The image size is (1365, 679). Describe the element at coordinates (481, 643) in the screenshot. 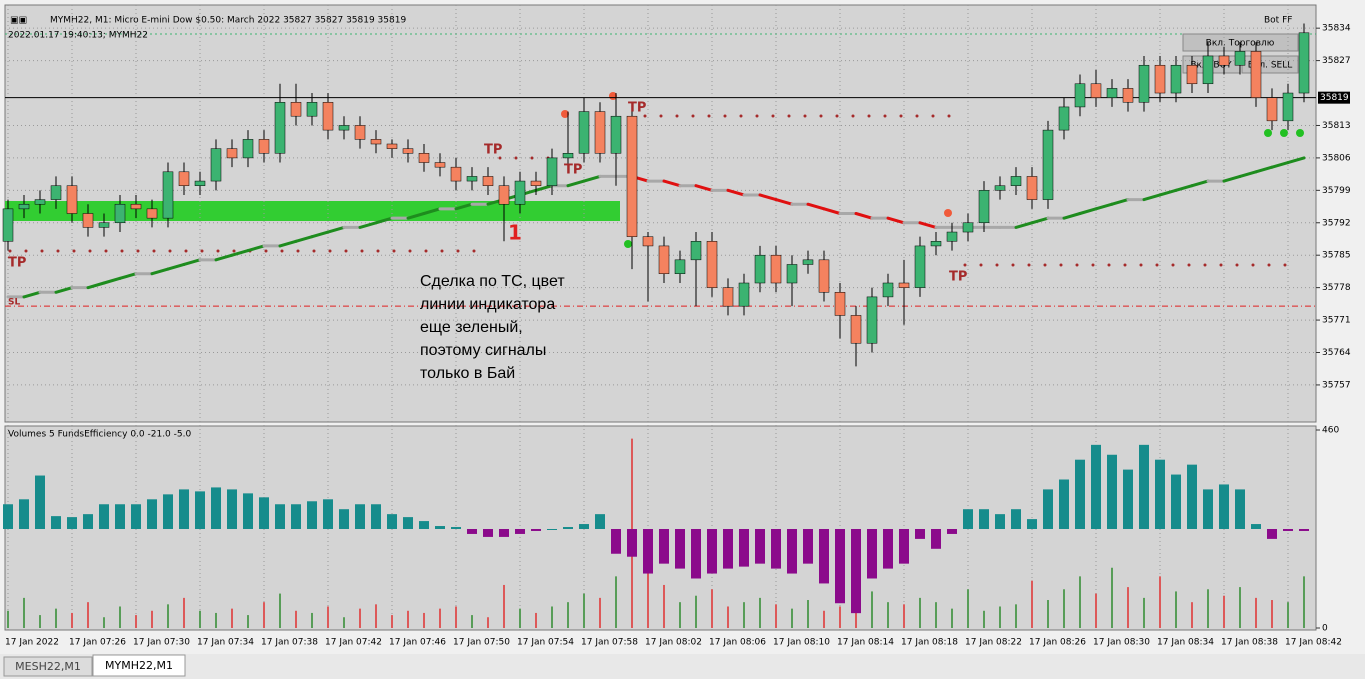

I see `x-tick-label: 17 Jan 07:50` at that location.